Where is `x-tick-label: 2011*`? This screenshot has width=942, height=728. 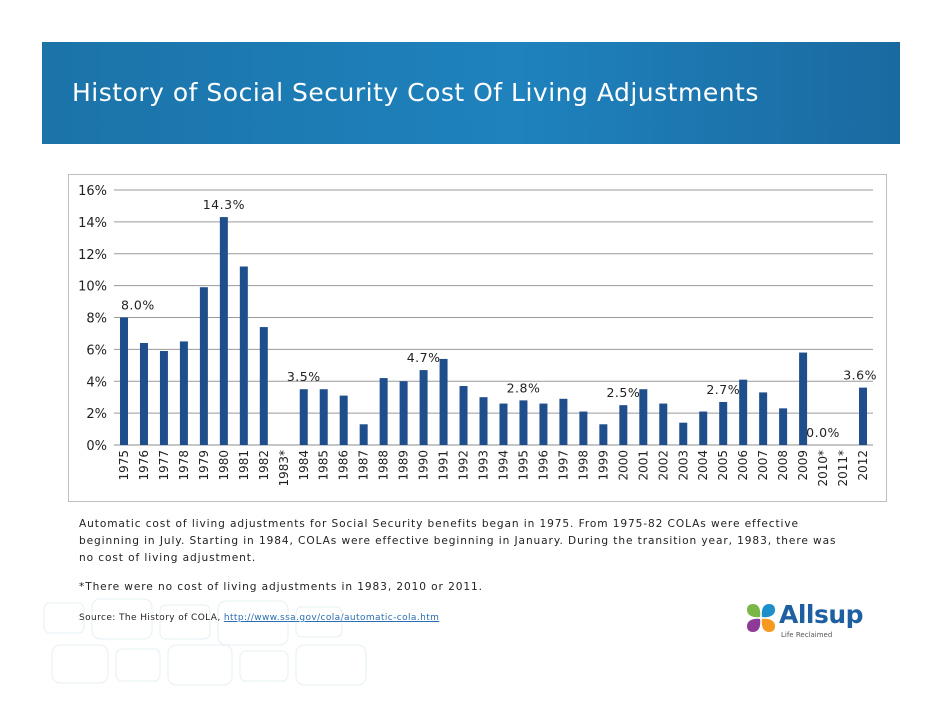 x-tick-label: 2011* is located at coordinates (843, 468).